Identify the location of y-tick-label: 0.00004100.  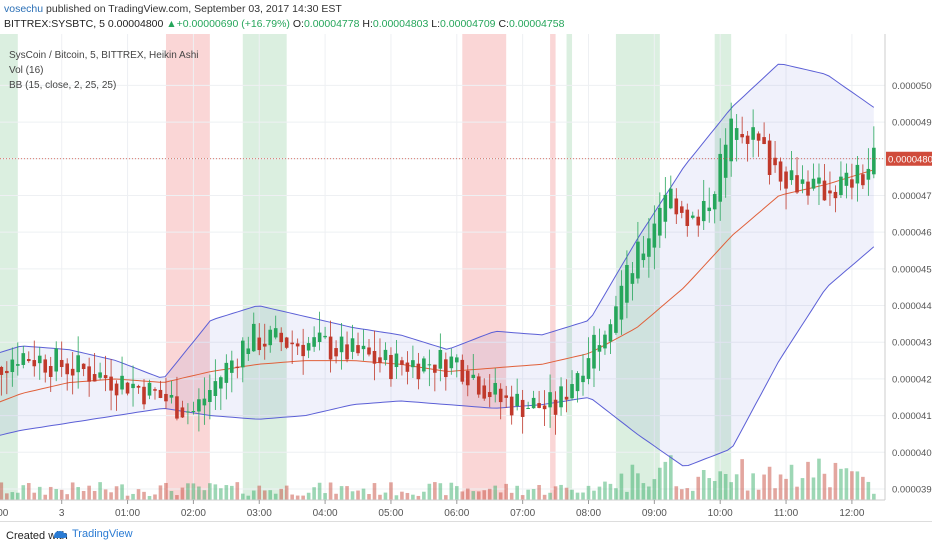
(912, 416).